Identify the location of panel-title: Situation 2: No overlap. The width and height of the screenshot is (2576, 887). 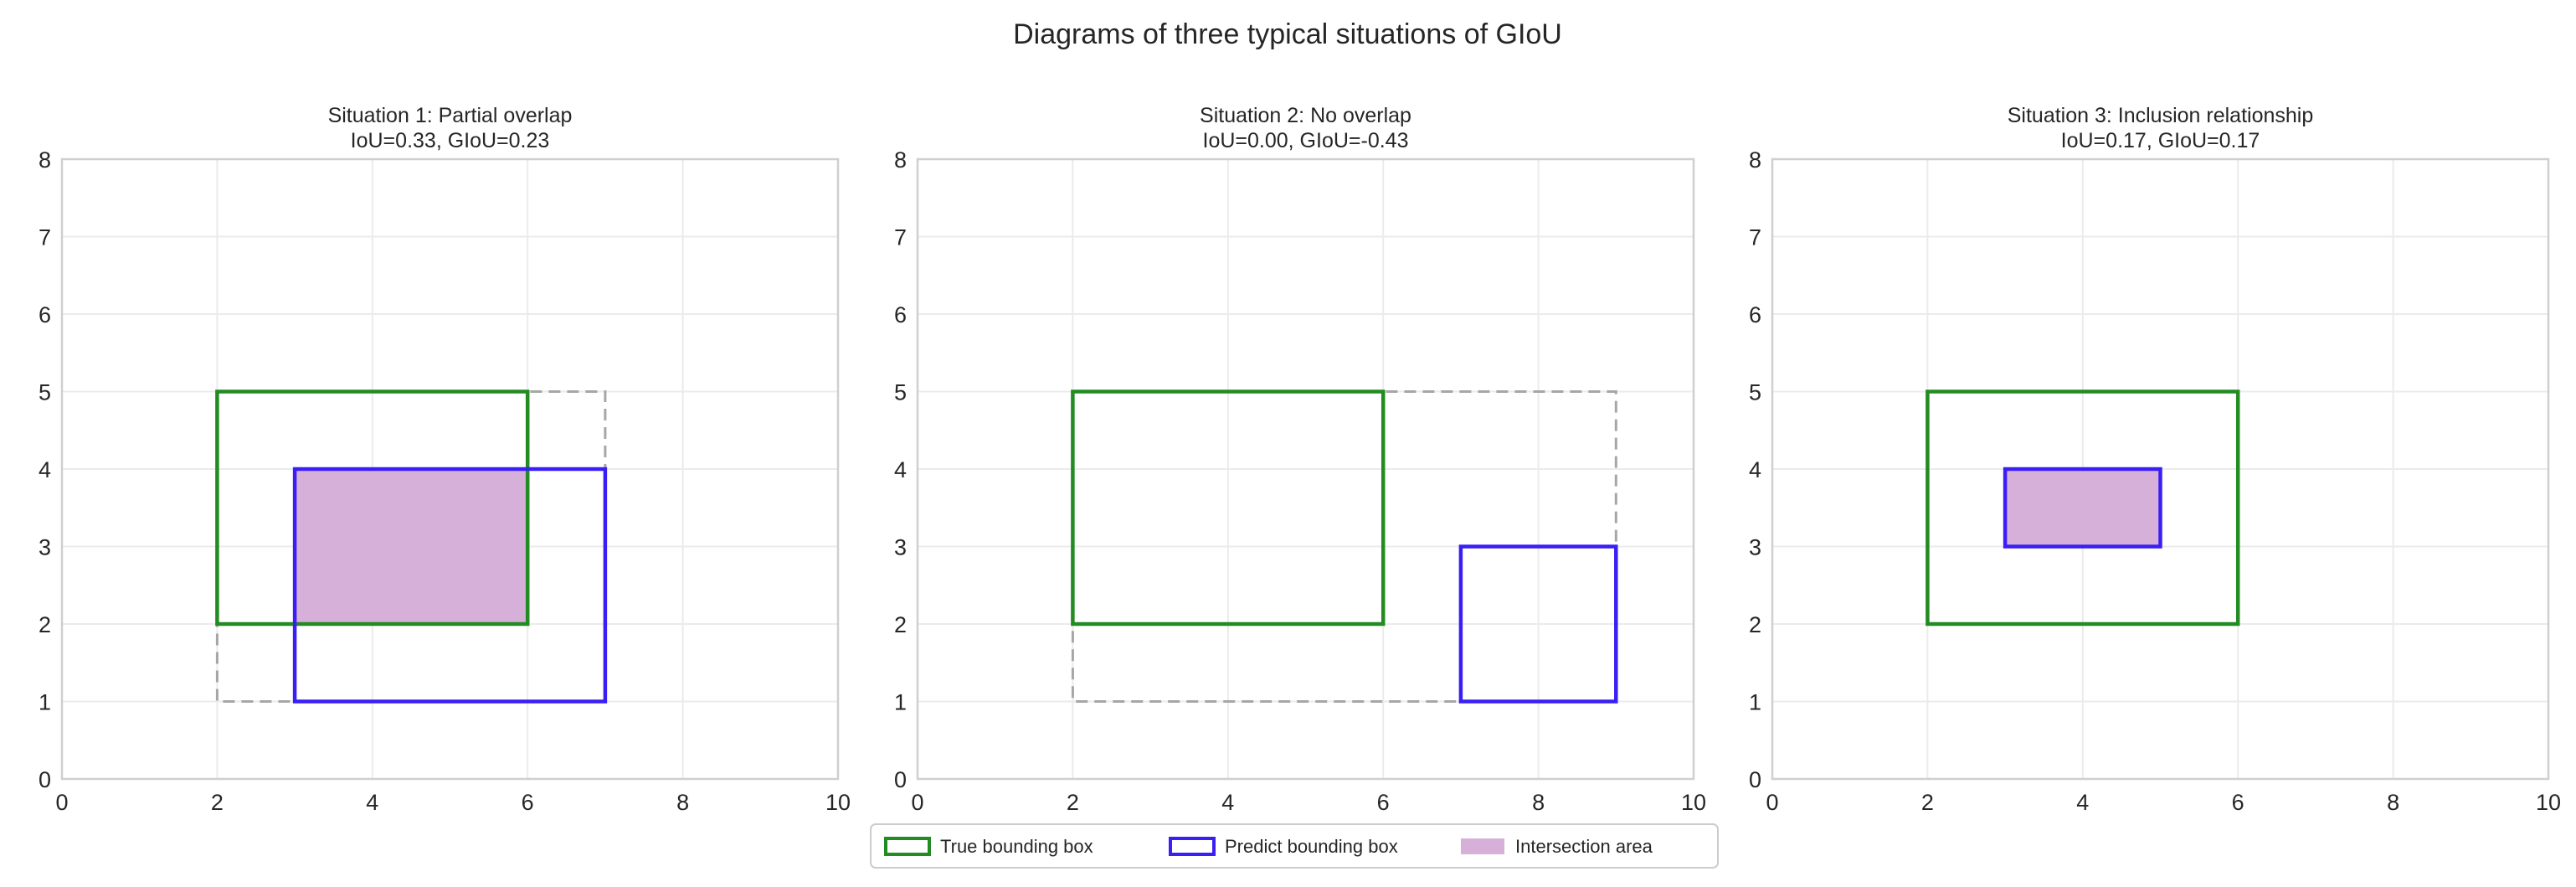
(1305, 115).